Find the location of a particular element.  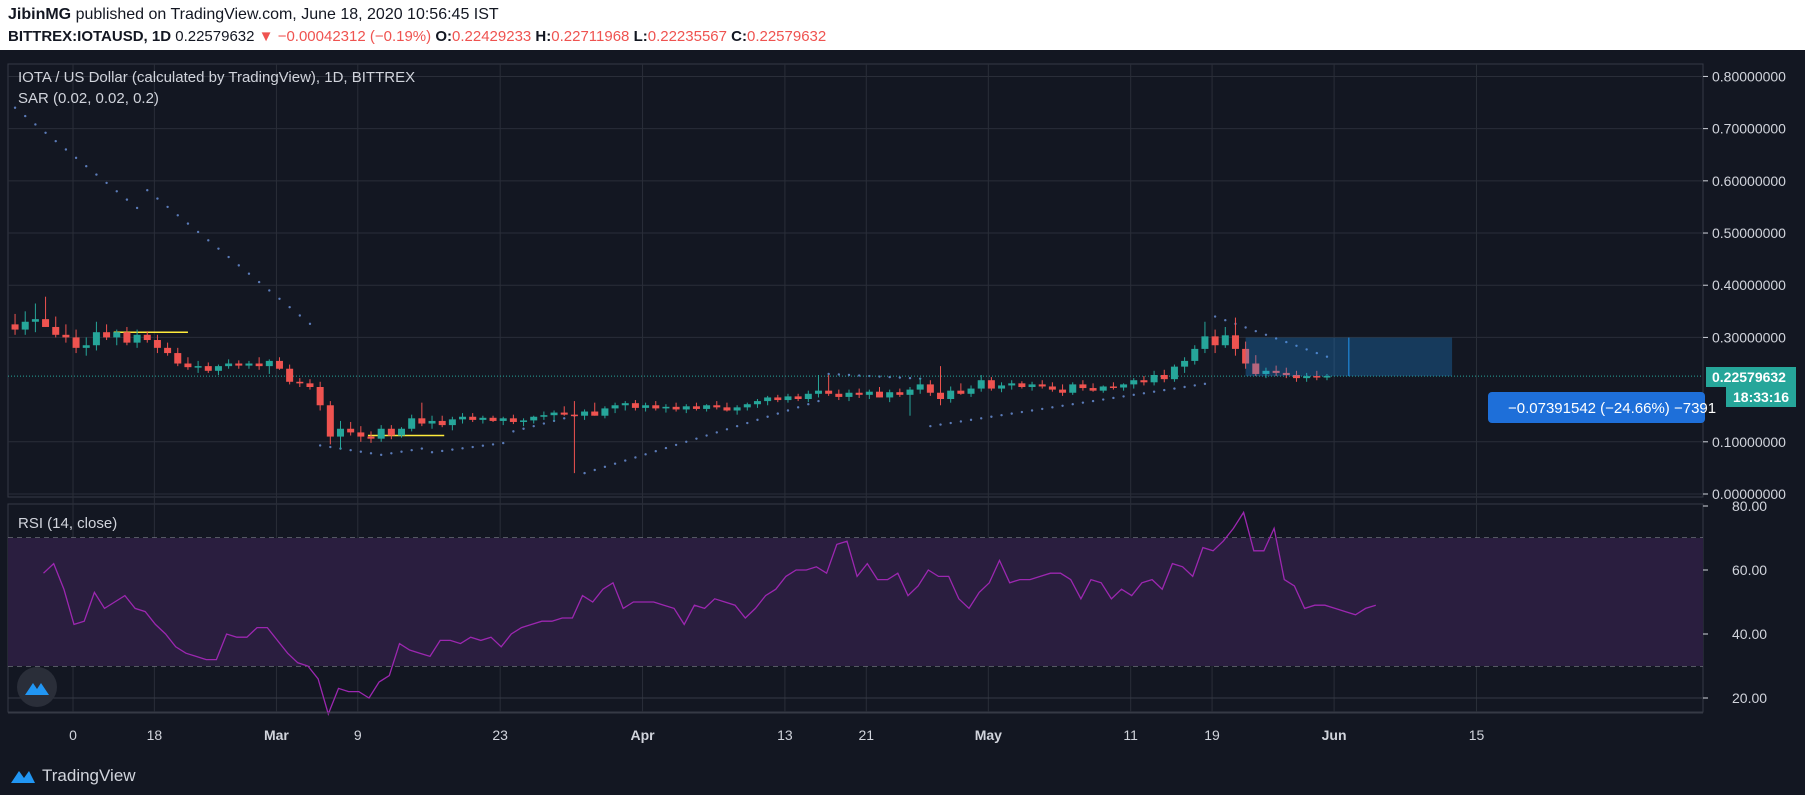

author-name: JibinMG is located at coordinates (40, 14).